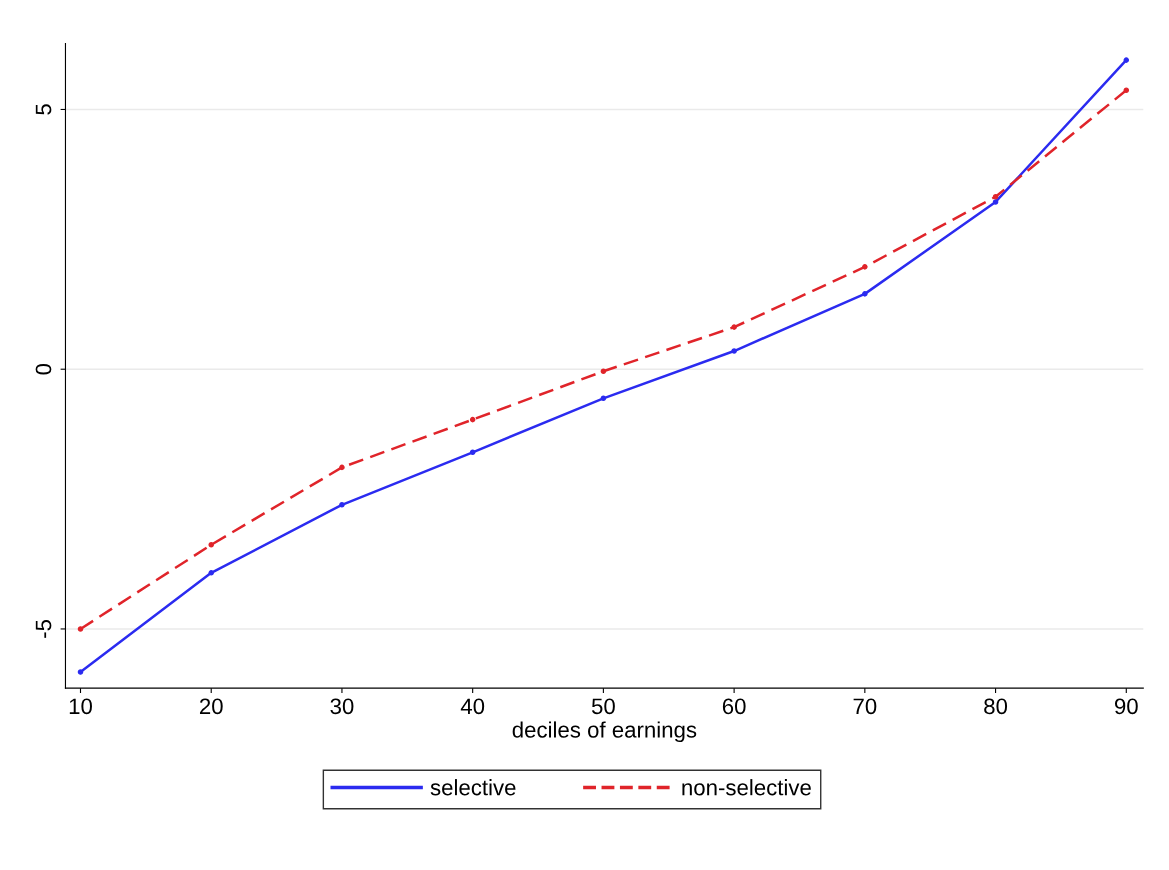 The width and height of the screenshot is (1169, 870). What do you see at coordinates (211, 706) in the screenshot?
I see `x-tick-label: 20` at bounding box center [211, 706].